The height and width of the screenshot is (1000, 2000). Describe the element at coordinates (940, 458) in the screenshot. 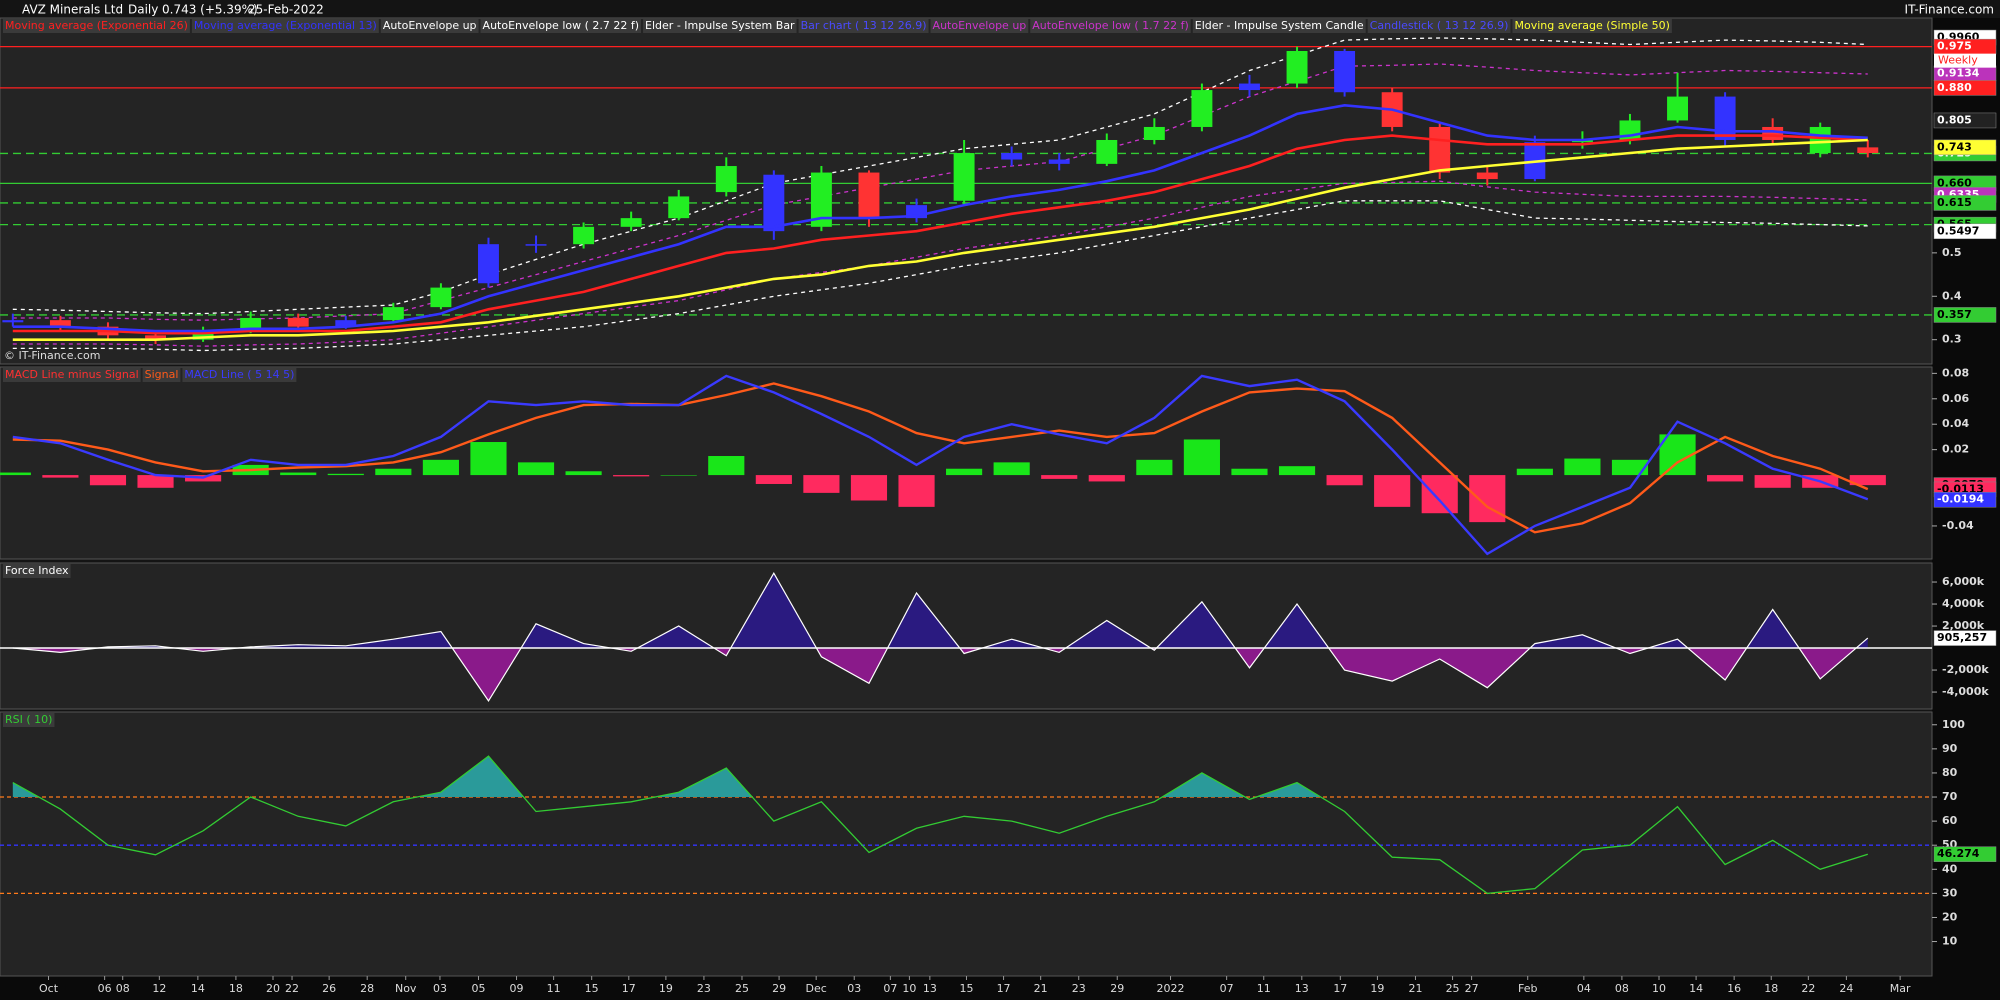

I see `indicator-line` at that location.